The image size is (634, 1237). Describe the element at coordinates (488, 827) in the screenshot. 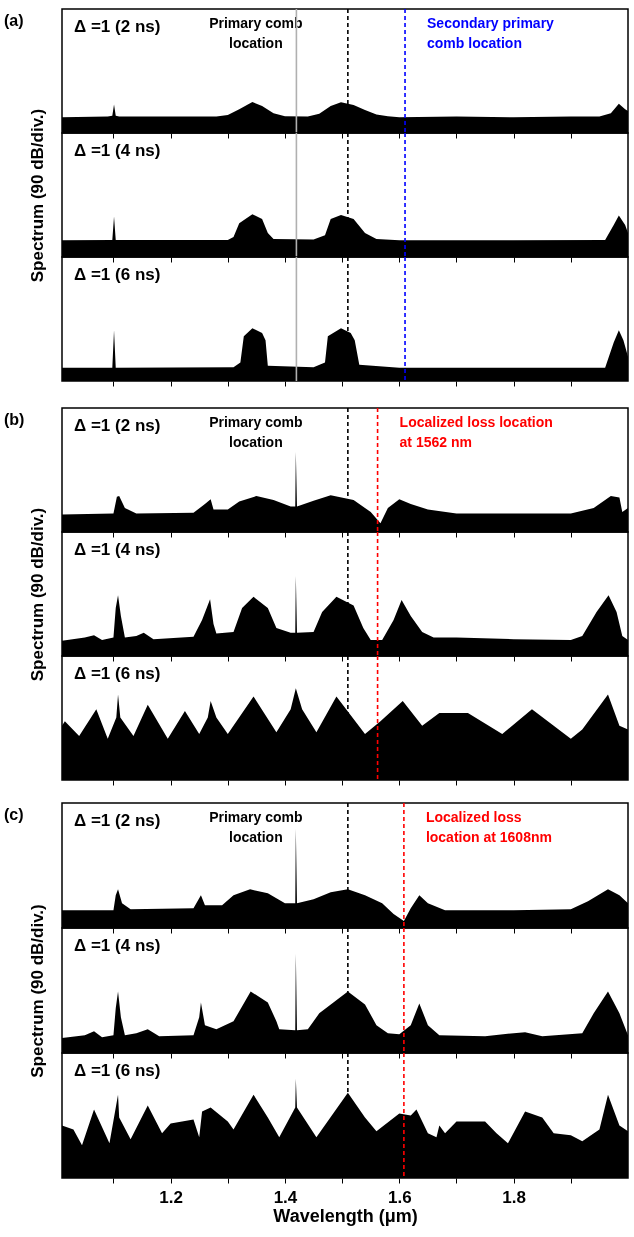

I see `ref-line-label: Localized loss location at 1608nm` at that location.